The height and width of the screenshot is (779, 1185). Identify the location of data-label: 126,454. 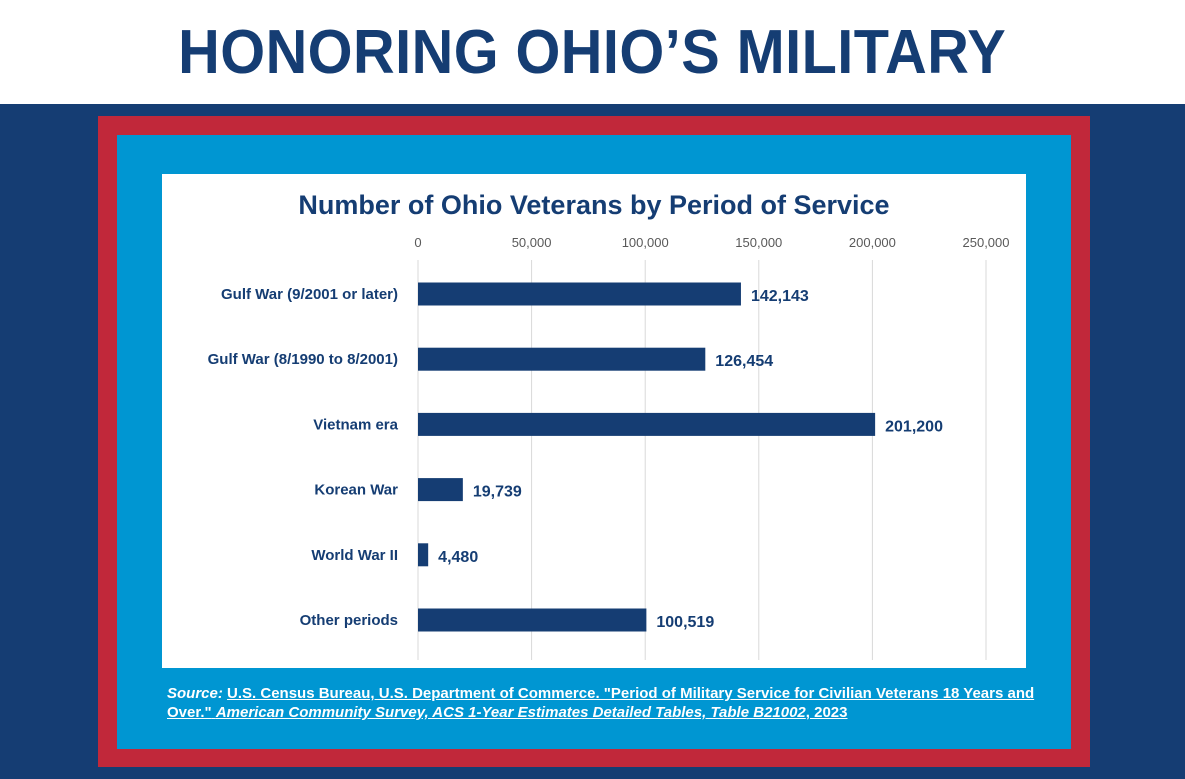
(744, 361).